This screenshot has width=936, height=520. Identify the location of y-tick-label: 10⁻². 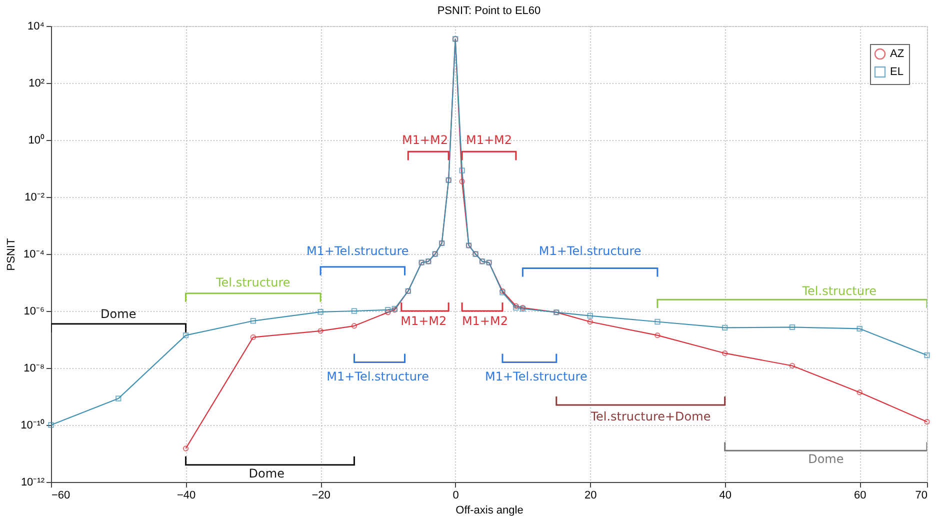
(34, 198).